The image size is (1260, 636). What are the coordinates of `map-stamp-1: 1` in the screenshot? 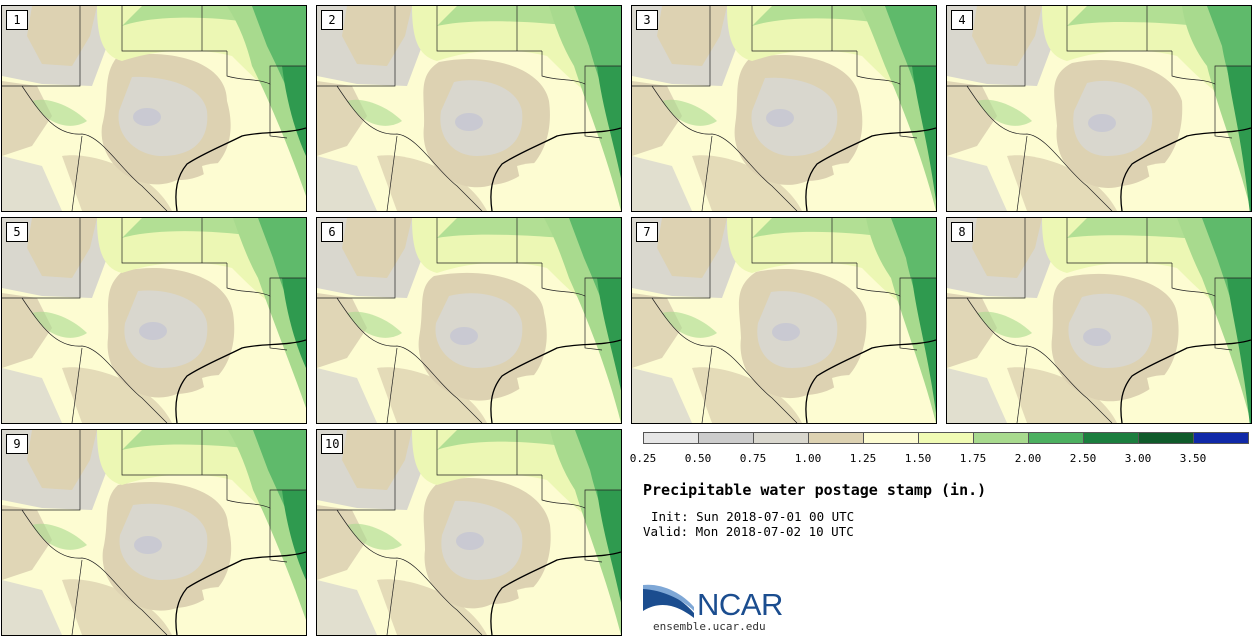 It's located at (154, 108).